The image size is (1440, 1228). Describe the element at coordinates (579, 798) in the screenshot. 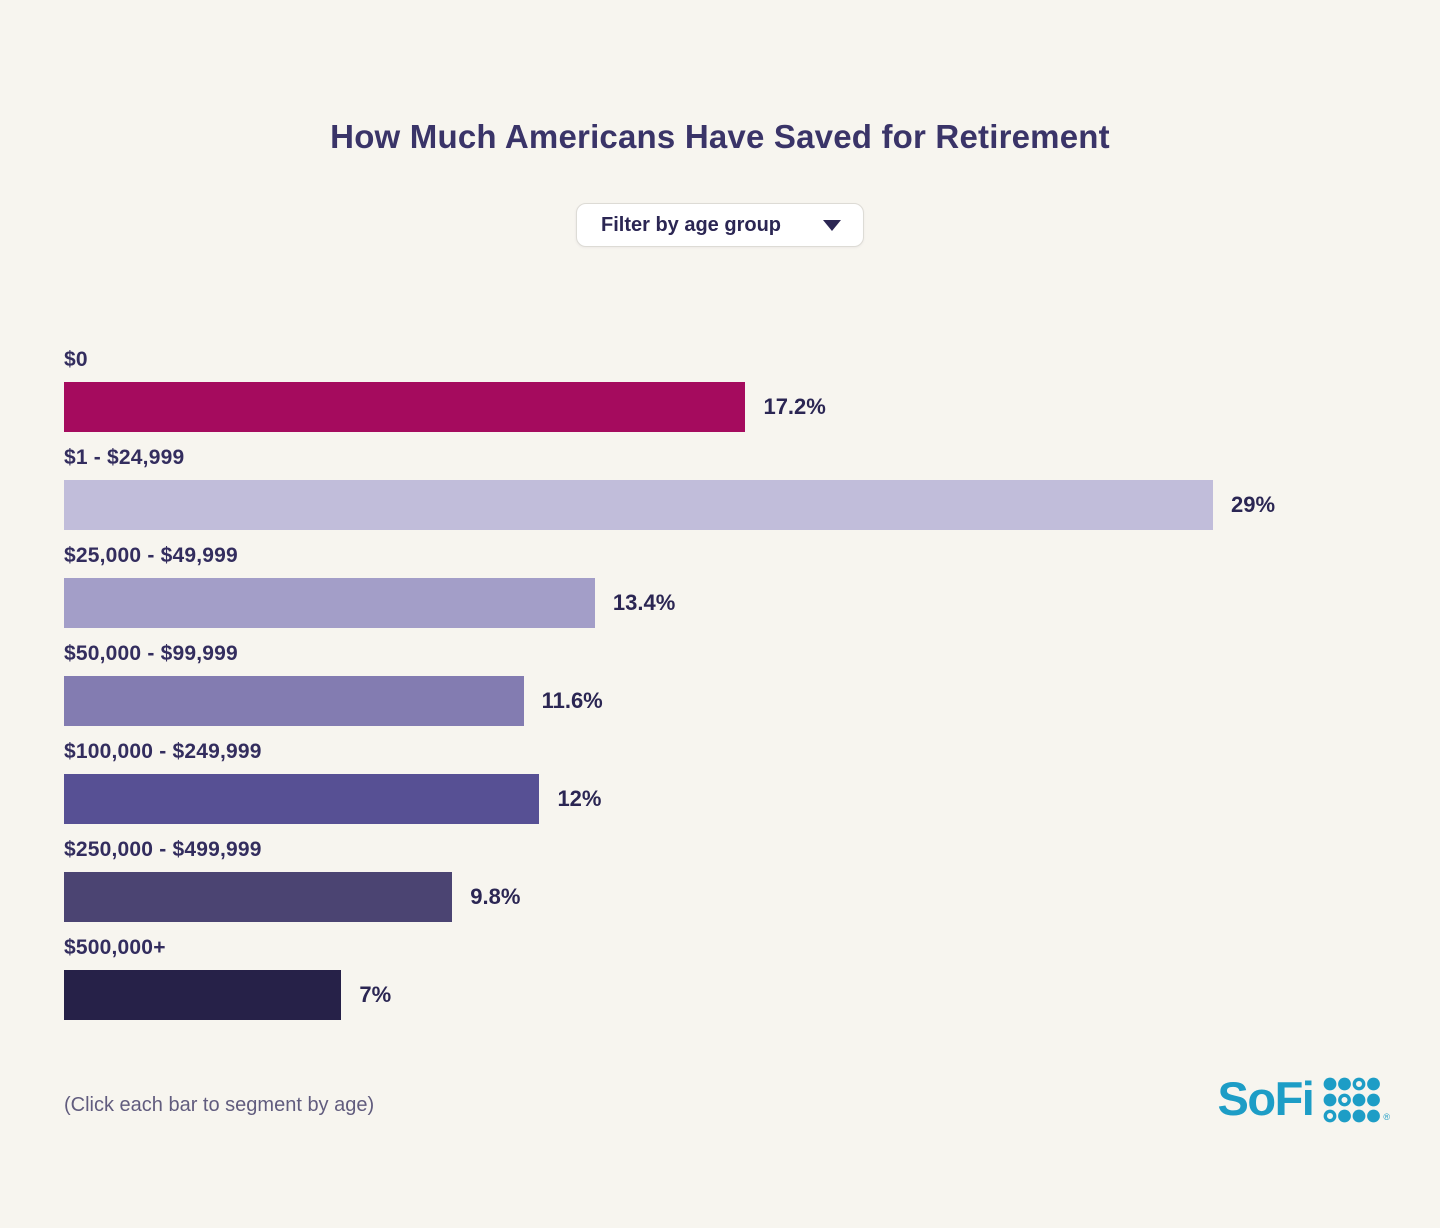

I see `bar-value-label: 12%` at that location.